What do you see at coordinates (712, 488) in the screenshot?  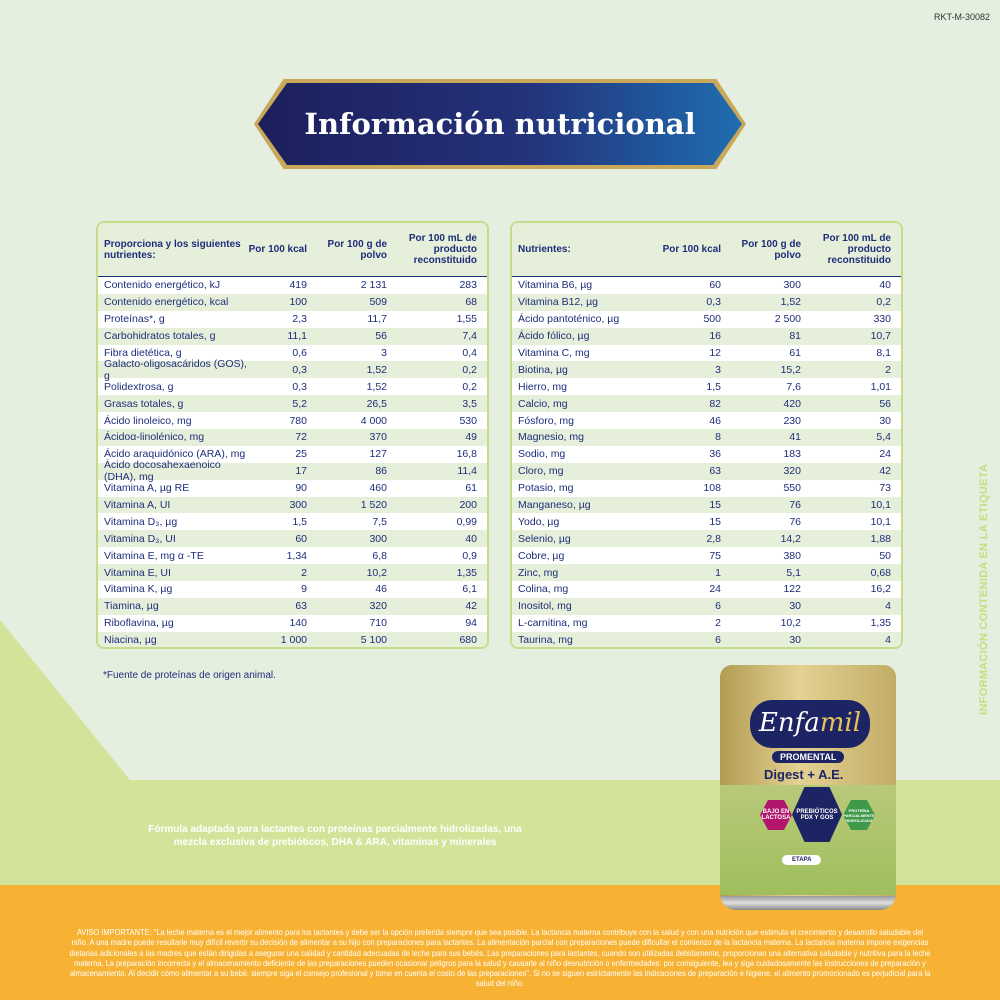 I see `nutrient-value: 108` at bounding box center [712, 488].